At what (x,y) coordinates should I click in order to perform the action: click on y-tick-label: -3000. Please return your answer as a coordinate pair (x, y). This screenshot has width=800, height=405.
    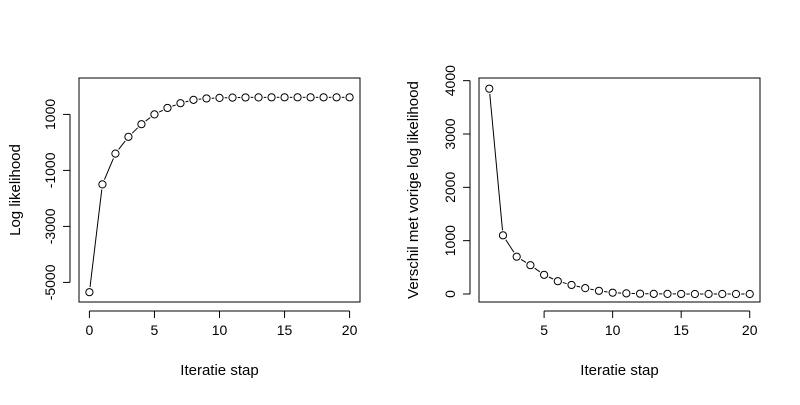
    Looking at the image, I should click on (50, 226).